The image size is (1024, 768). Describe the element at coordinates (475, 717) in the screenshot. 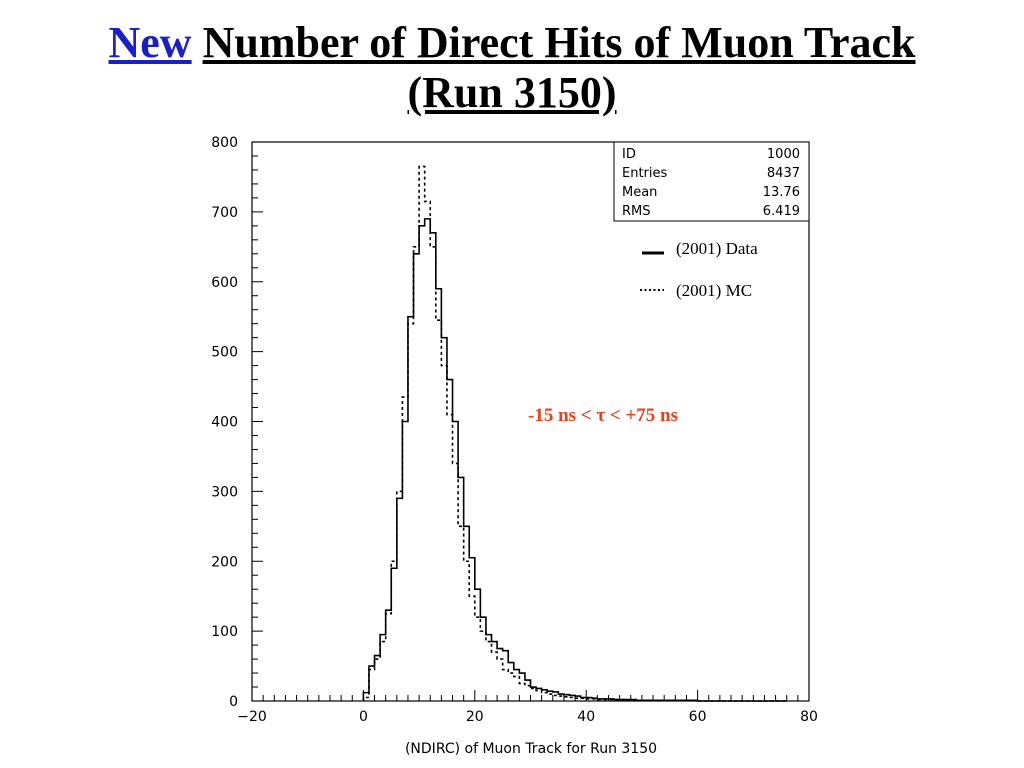

I see `x-tick-label: 20` at that location.